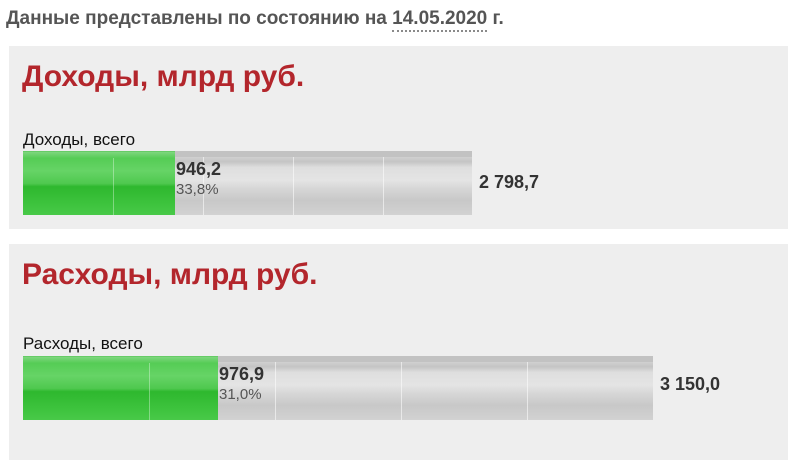 Image resolution: width=793 pixels, height=460 pixels. I want to click on income-total: 2 798,7, so click(509, 182).